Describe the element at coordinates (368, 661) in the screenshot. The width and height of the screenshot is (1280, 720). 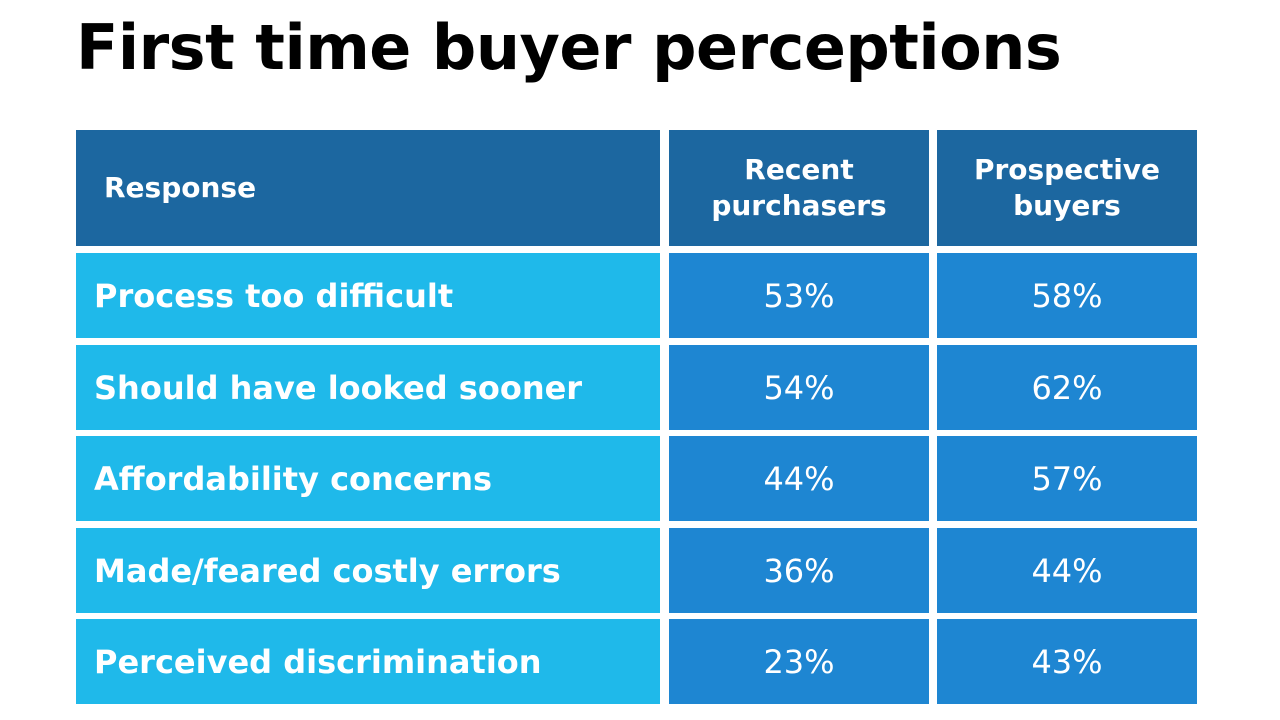
I see `row-label: Perceived discrimination` at that location.